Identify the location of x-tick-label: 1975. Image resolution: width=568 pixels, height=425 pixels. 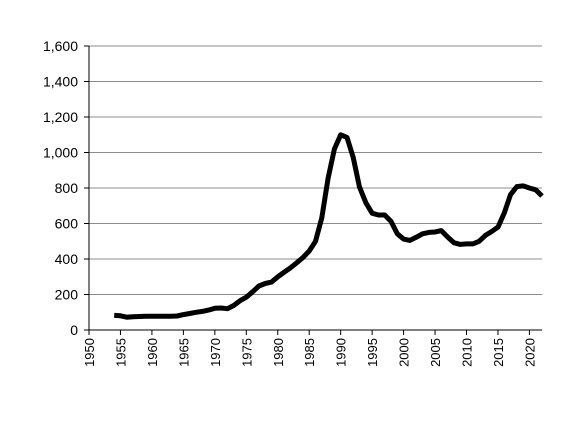
(246, 352).